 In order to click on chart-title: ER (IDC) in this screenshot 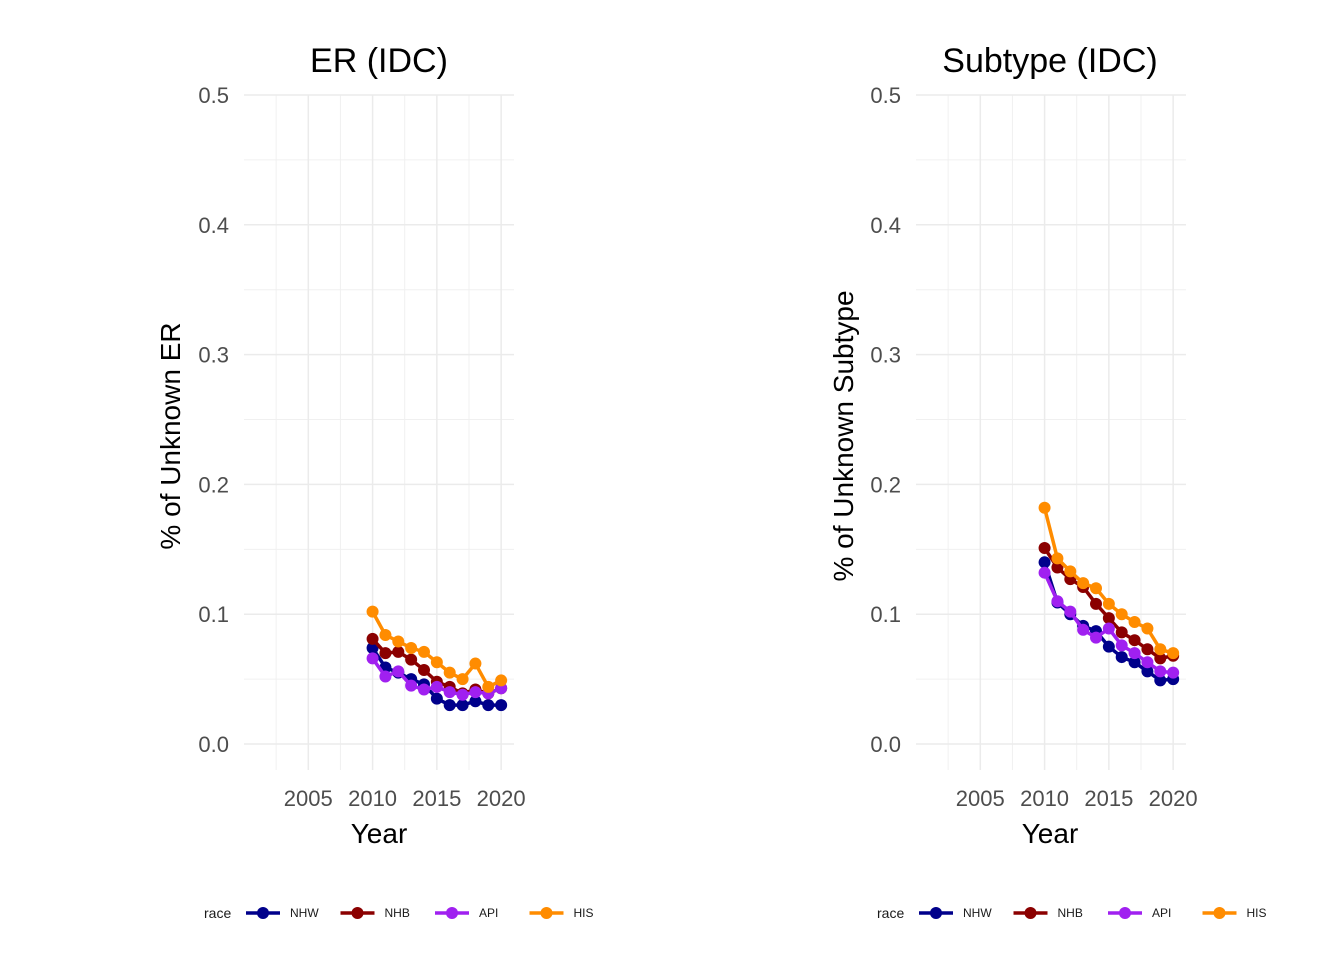, I will do `click(379, 61)`.